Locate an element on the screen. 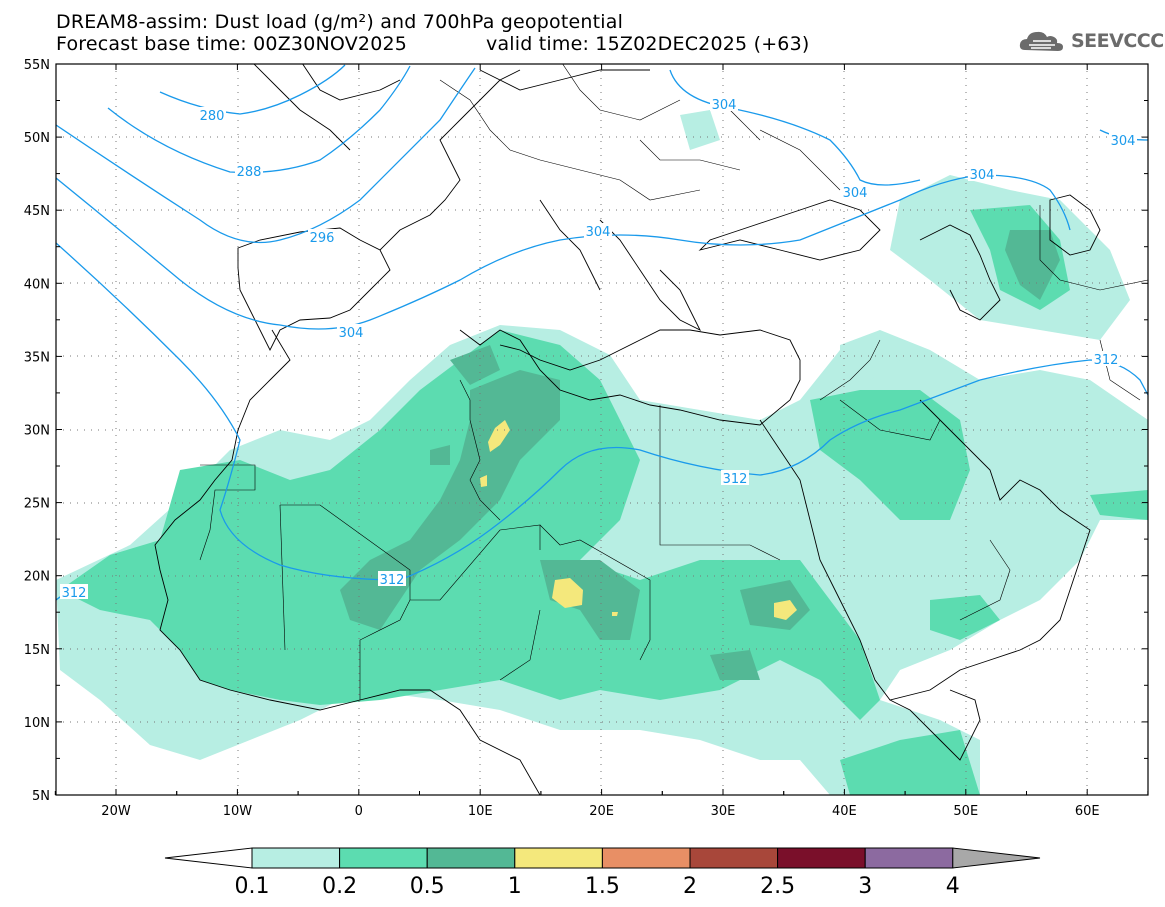  lat-label: 35N is located at coordinates (37, 357).